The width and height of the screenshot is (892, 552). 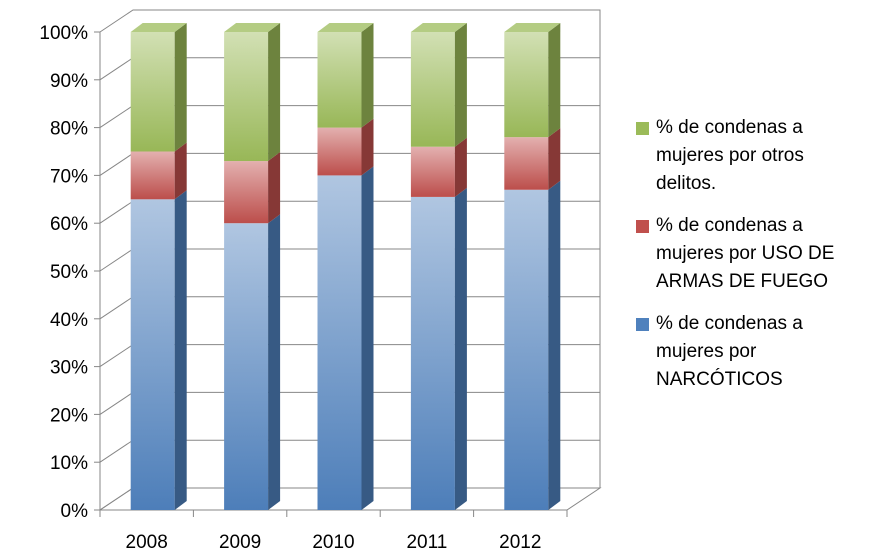 I want to click on x-tick-label: 2011, so click(x=426, y=542).